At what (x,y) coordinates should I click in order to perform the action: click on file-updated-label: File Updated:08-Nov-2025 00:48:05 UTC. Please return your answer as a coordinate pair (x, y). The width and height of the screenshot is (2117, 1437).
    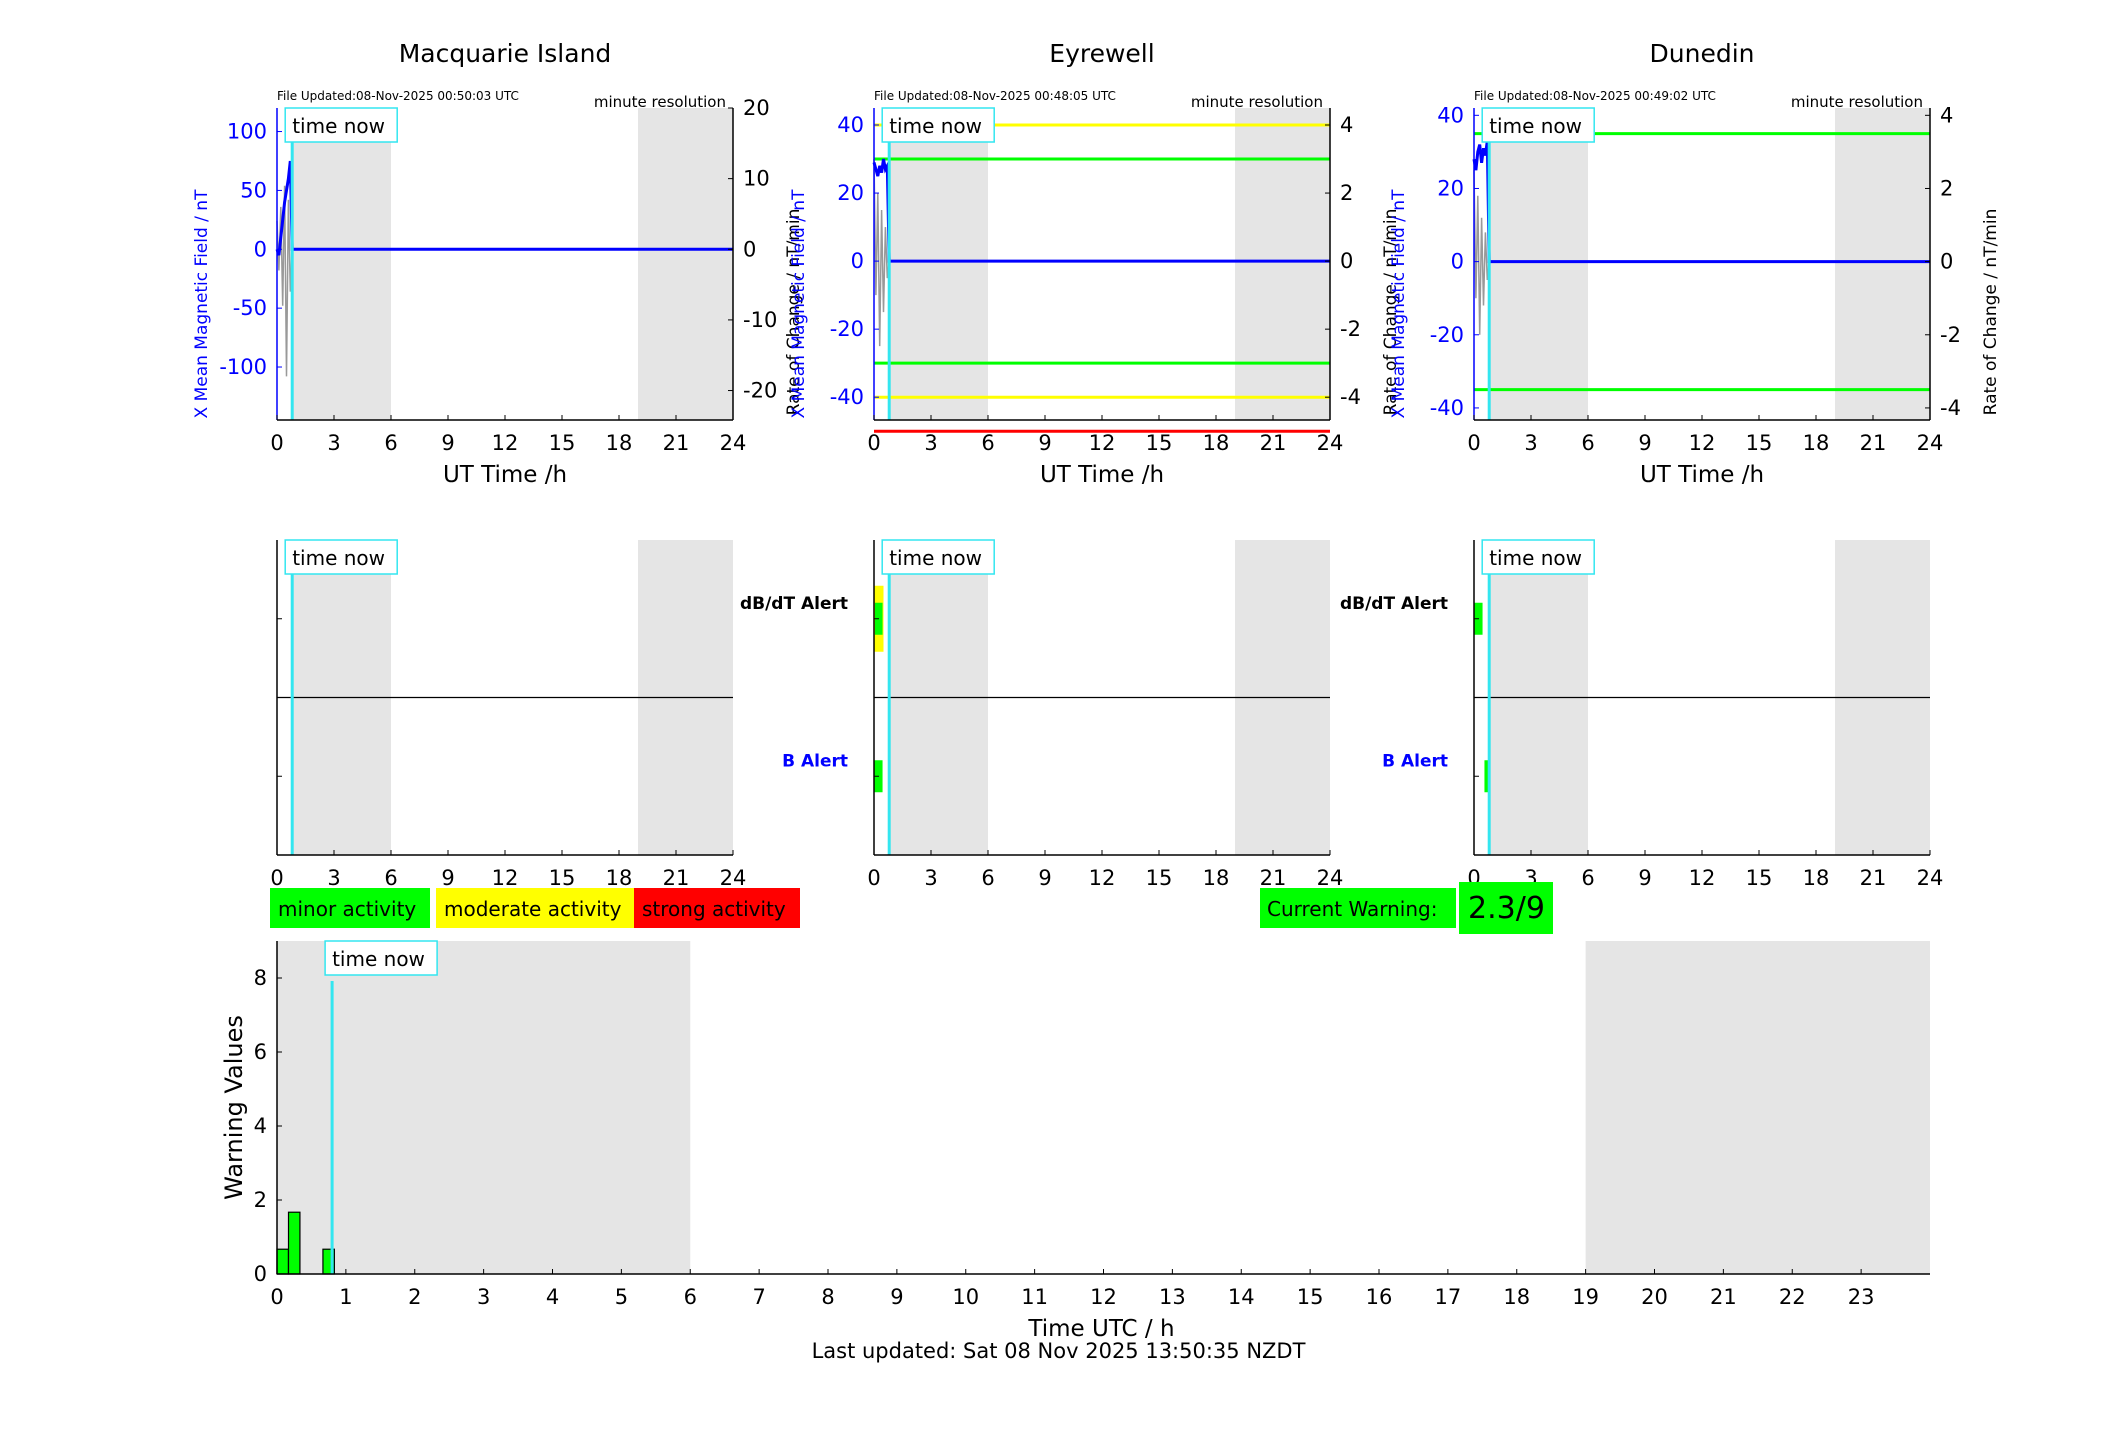
    Looking at the image, I should click on (995, 96).